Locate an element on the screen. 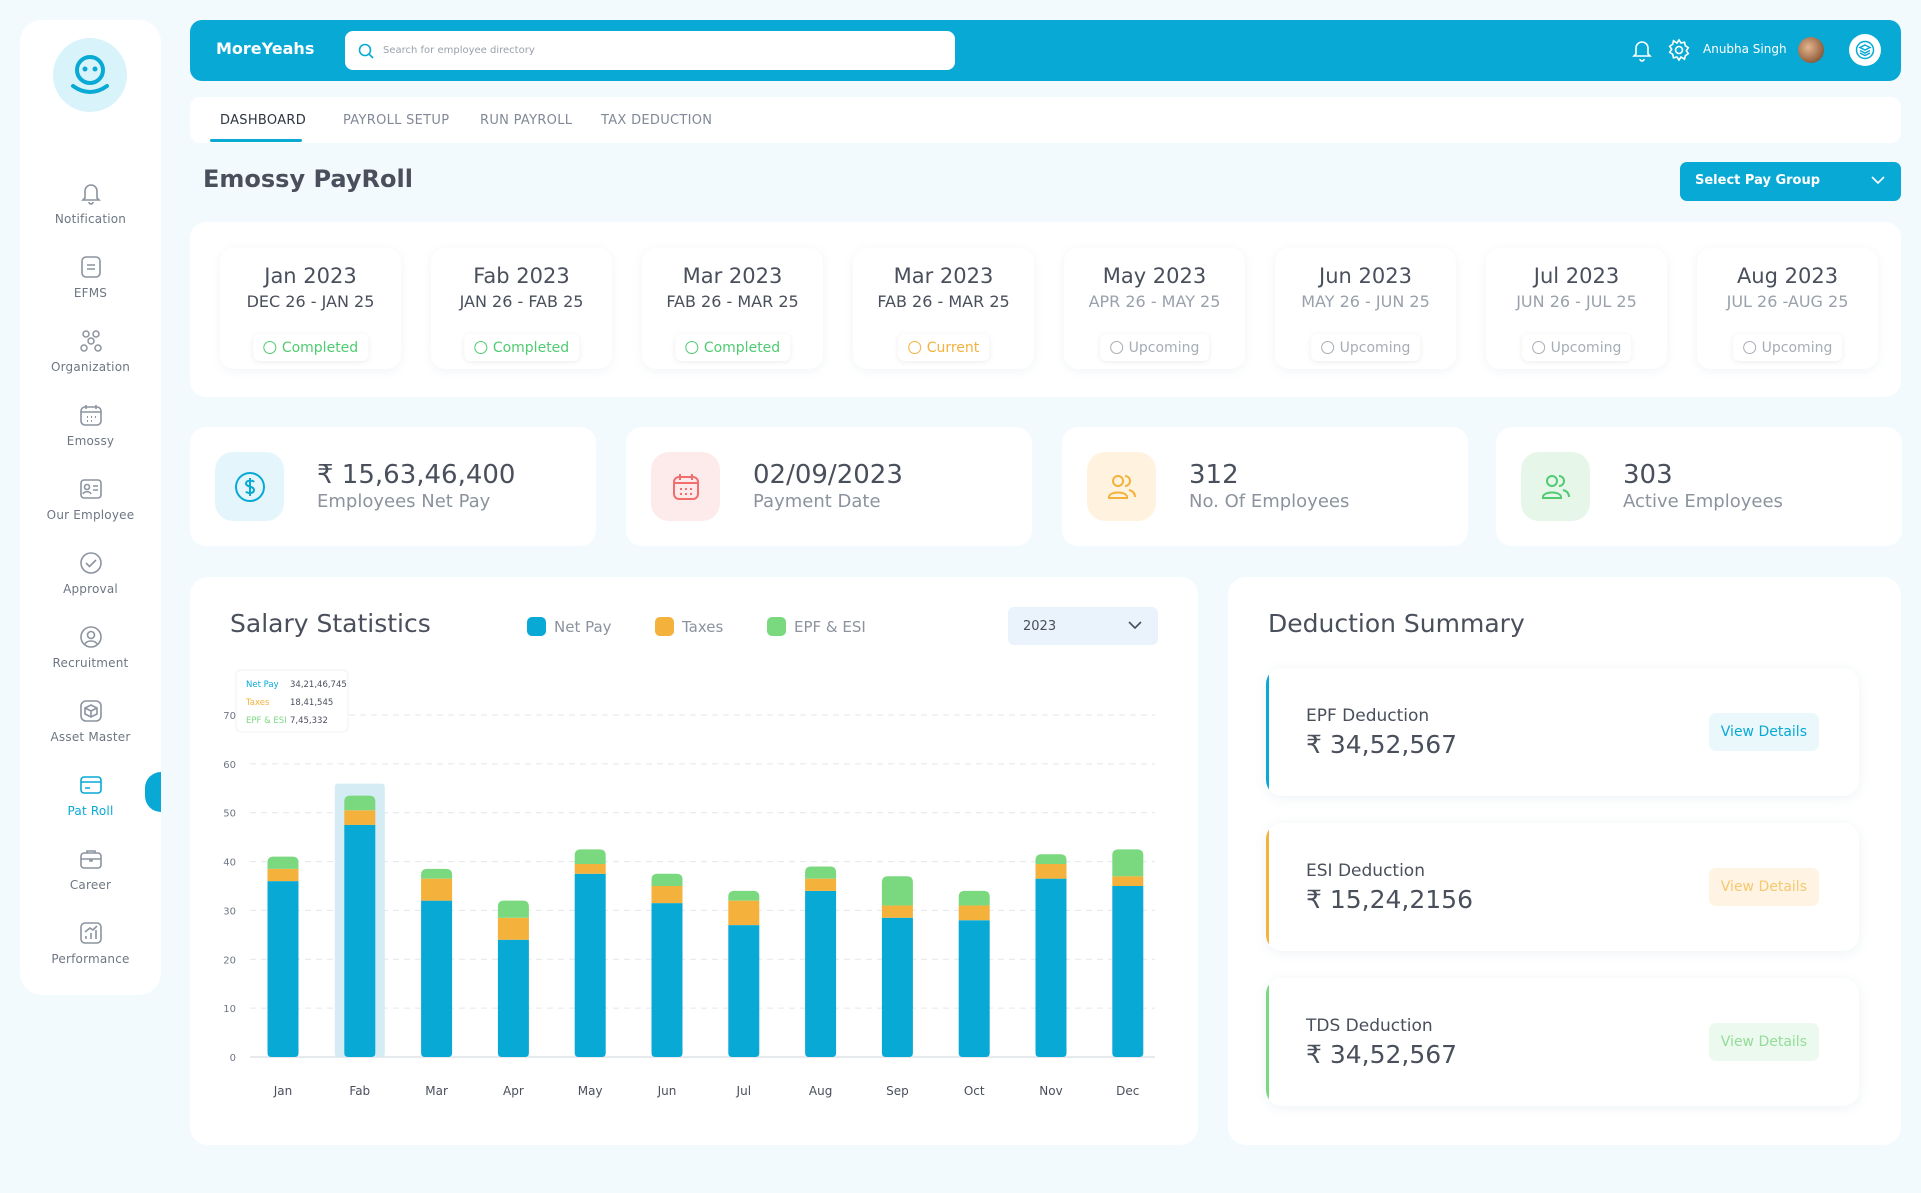  tooltip-value: 34,21,46,745 is located at coordinates (318, 685).